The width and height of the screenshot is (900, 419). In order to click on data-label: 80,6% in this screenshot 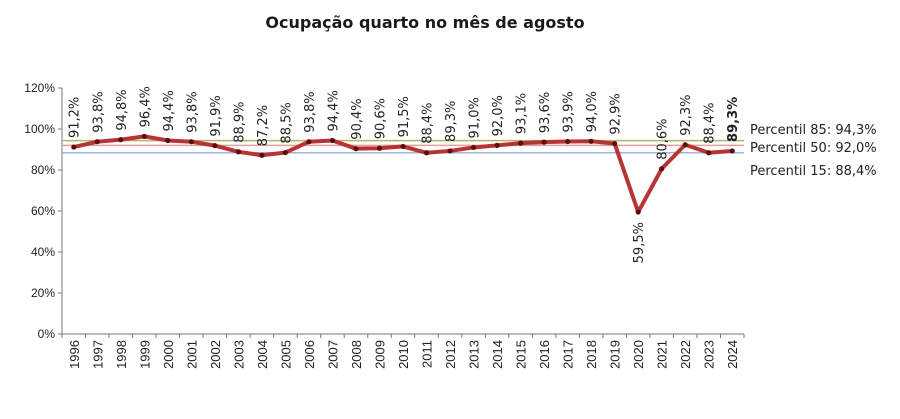, I will do `click(663, 138)`.